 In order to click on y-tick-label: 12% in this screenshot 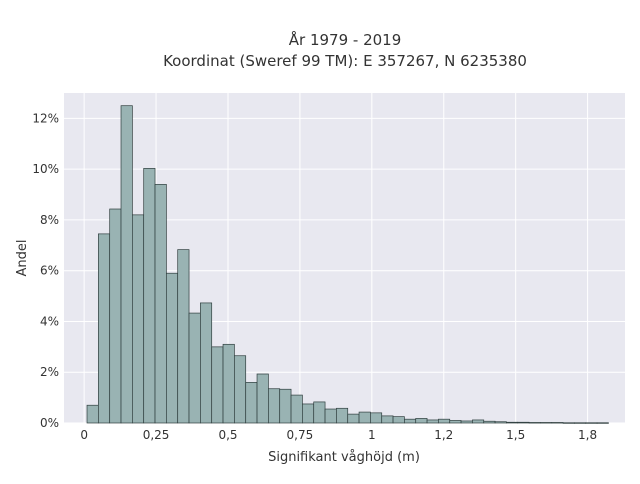, I will do `click(45, 118)`.